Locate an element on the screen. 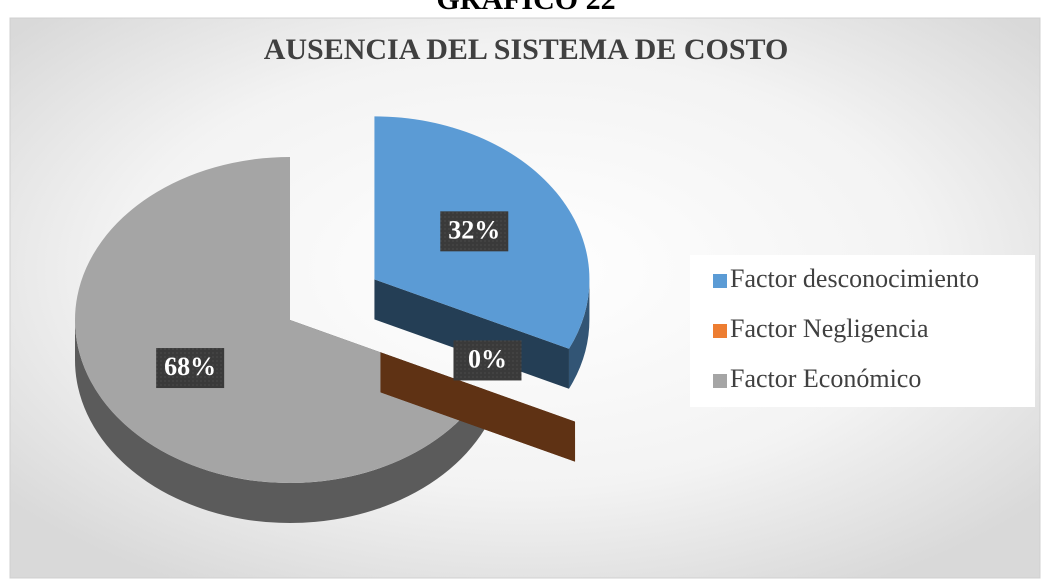  legend is located at coordinates (862, 331).